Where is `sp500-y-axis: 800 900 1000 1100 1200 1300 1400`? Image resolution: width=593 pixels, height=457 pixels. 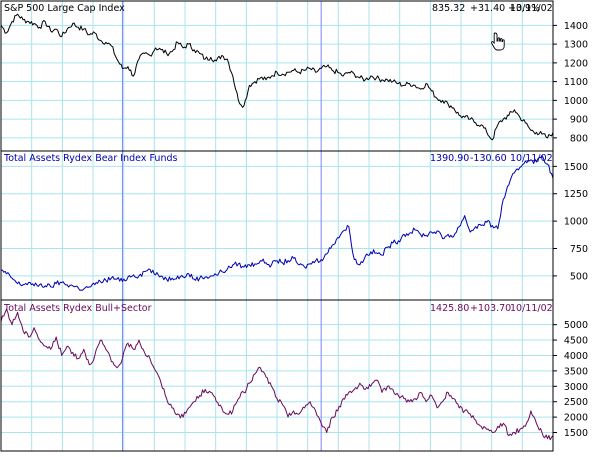
sp500-y-axis: 800 900 1000 1100 1200 1300 1400 is located at coordinates (570, 82).